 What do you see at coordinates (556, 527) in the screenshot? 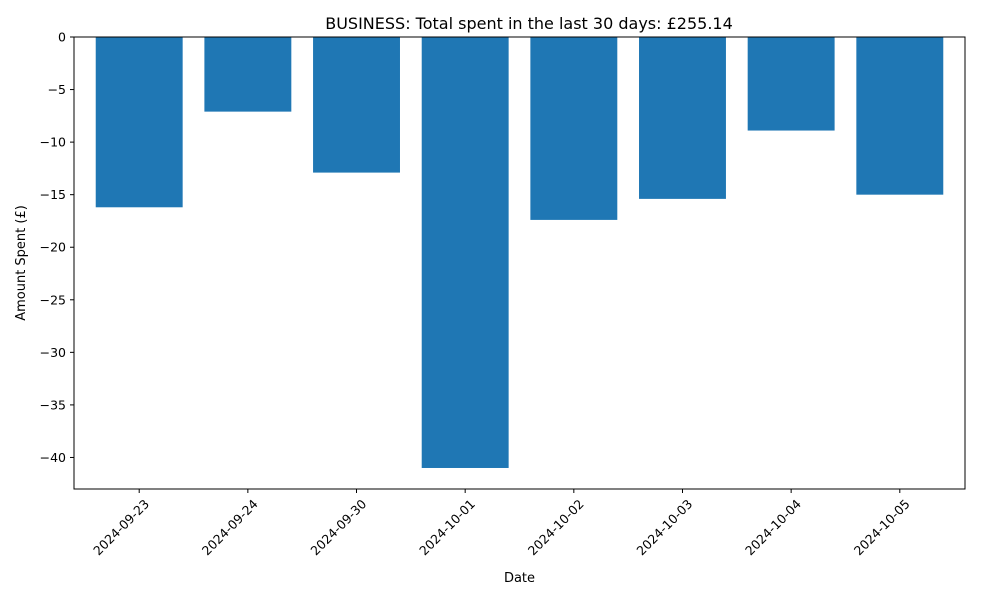
I see `x-tick-label: 2024-10-02` at bounding box center [556, 527].